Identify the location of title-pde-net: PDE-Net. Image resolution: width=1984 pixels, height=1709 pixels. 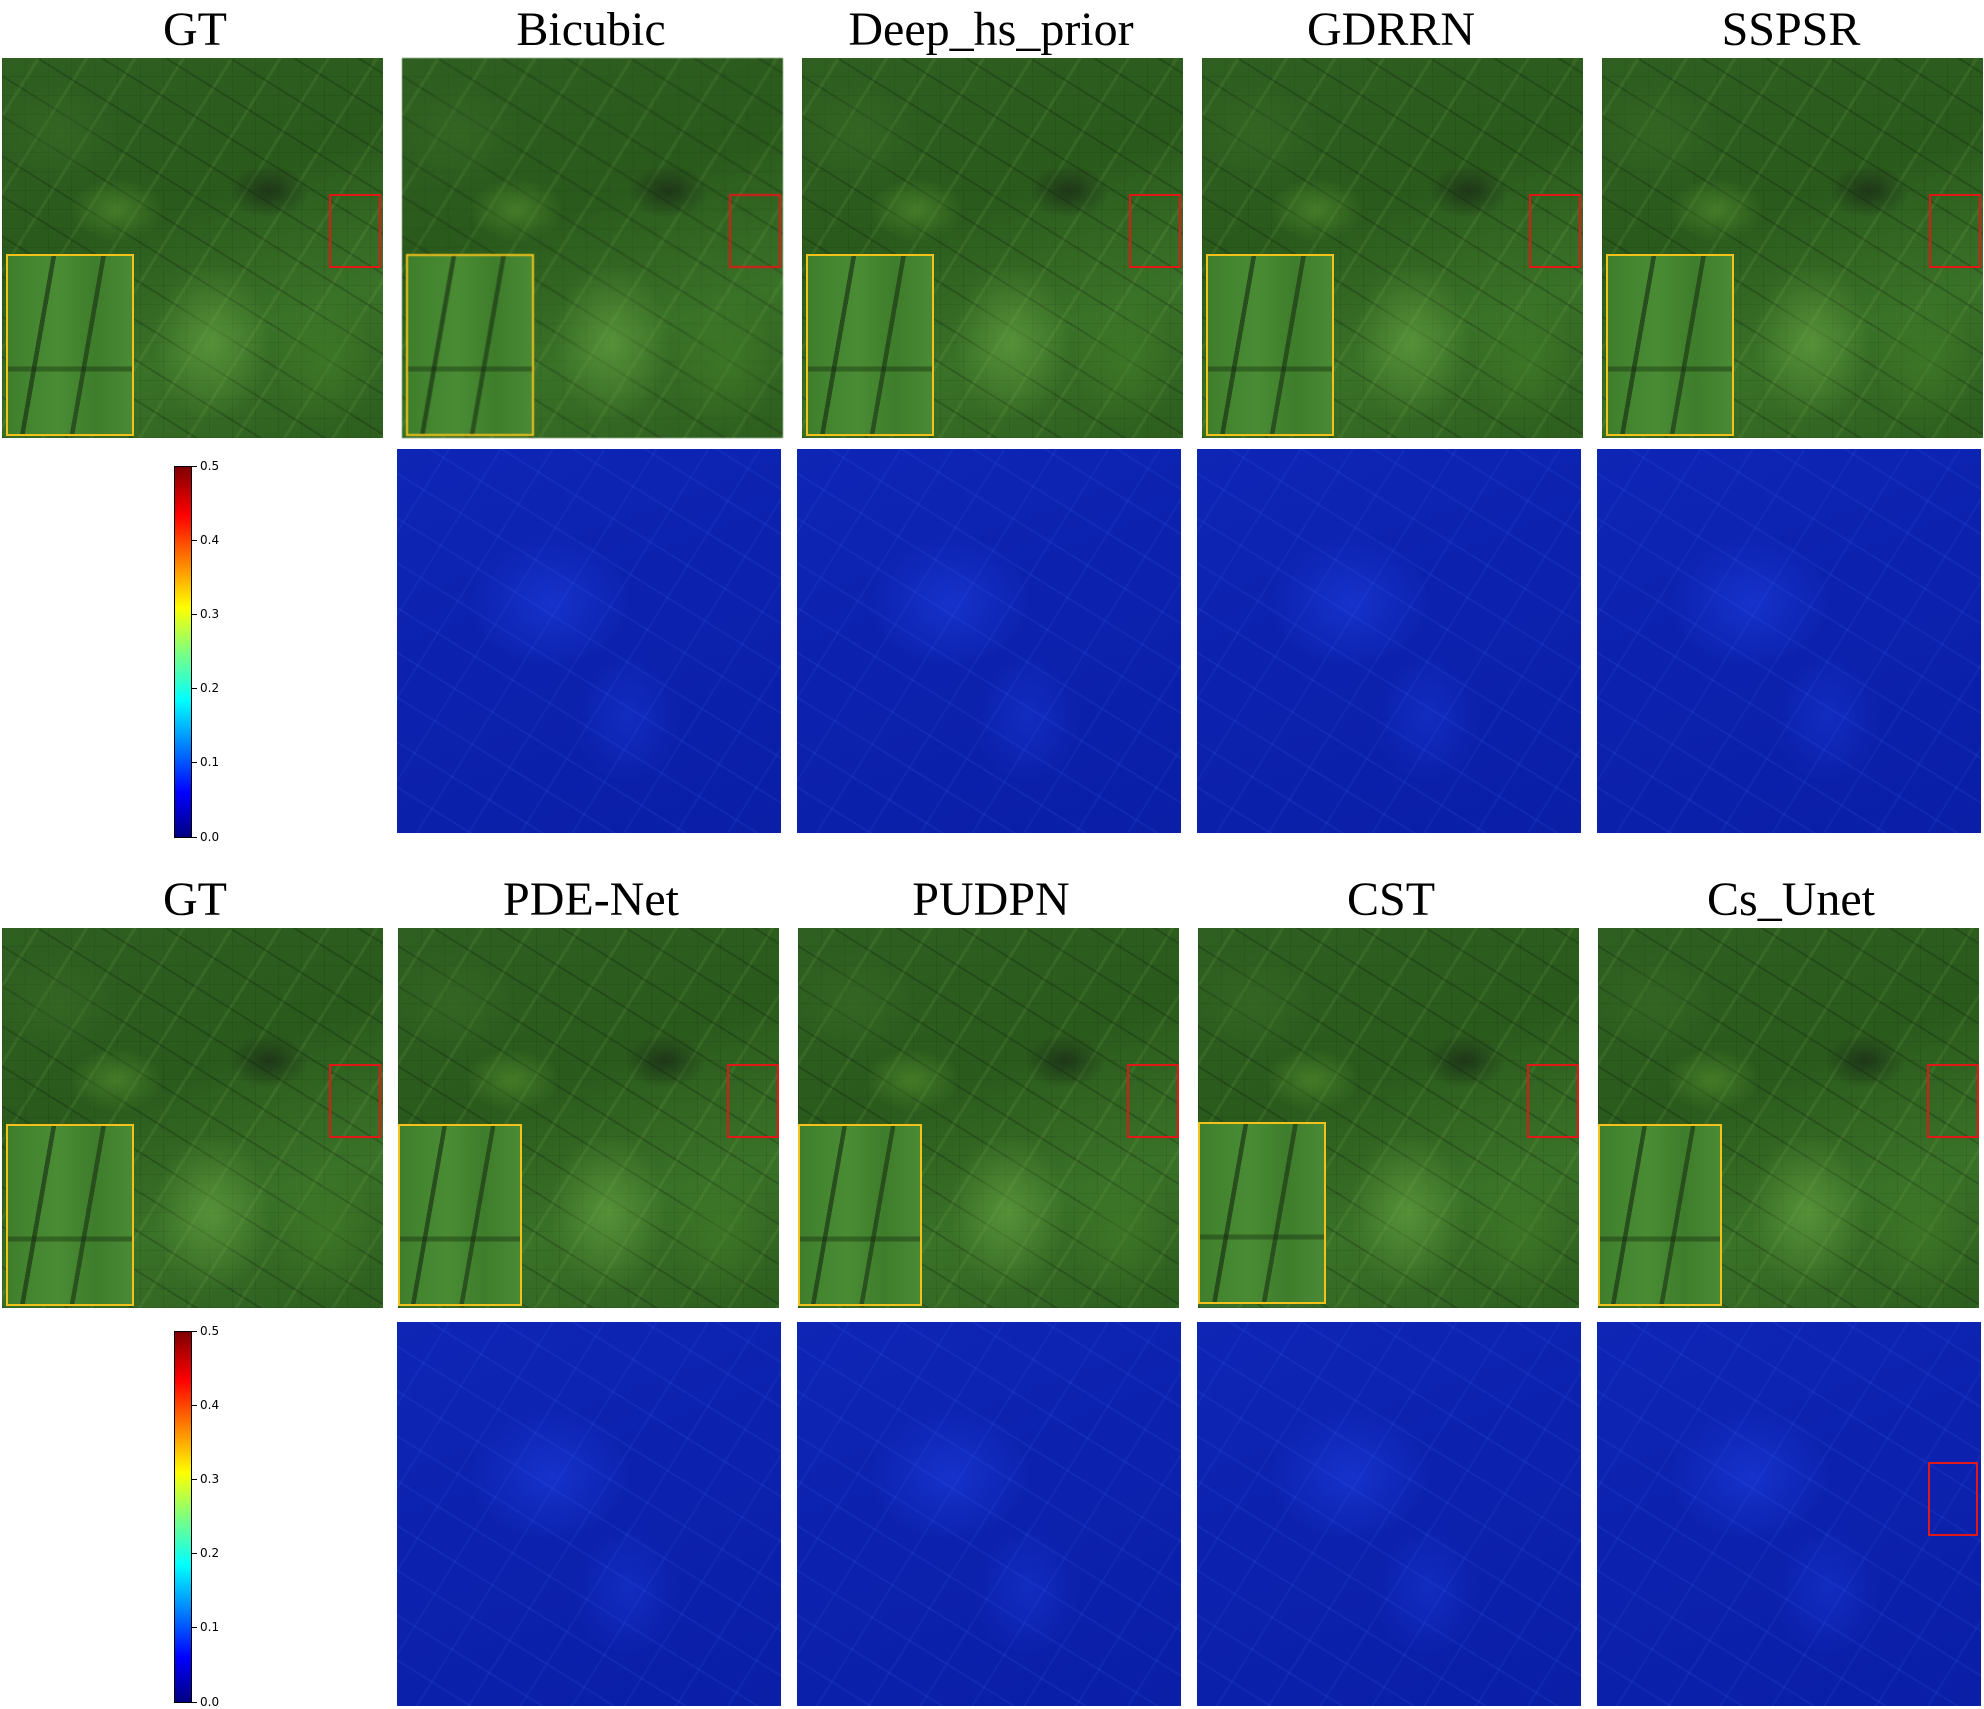
(591, 899).